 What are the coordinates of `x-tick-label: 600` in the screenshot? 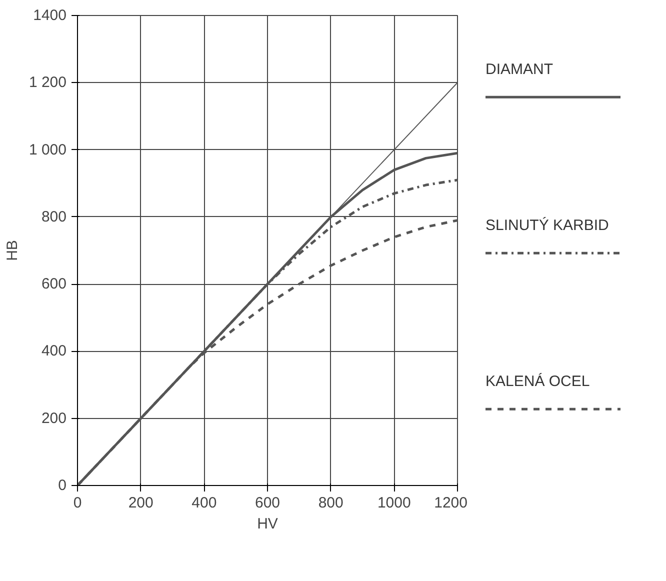 It's located at (267, 503).